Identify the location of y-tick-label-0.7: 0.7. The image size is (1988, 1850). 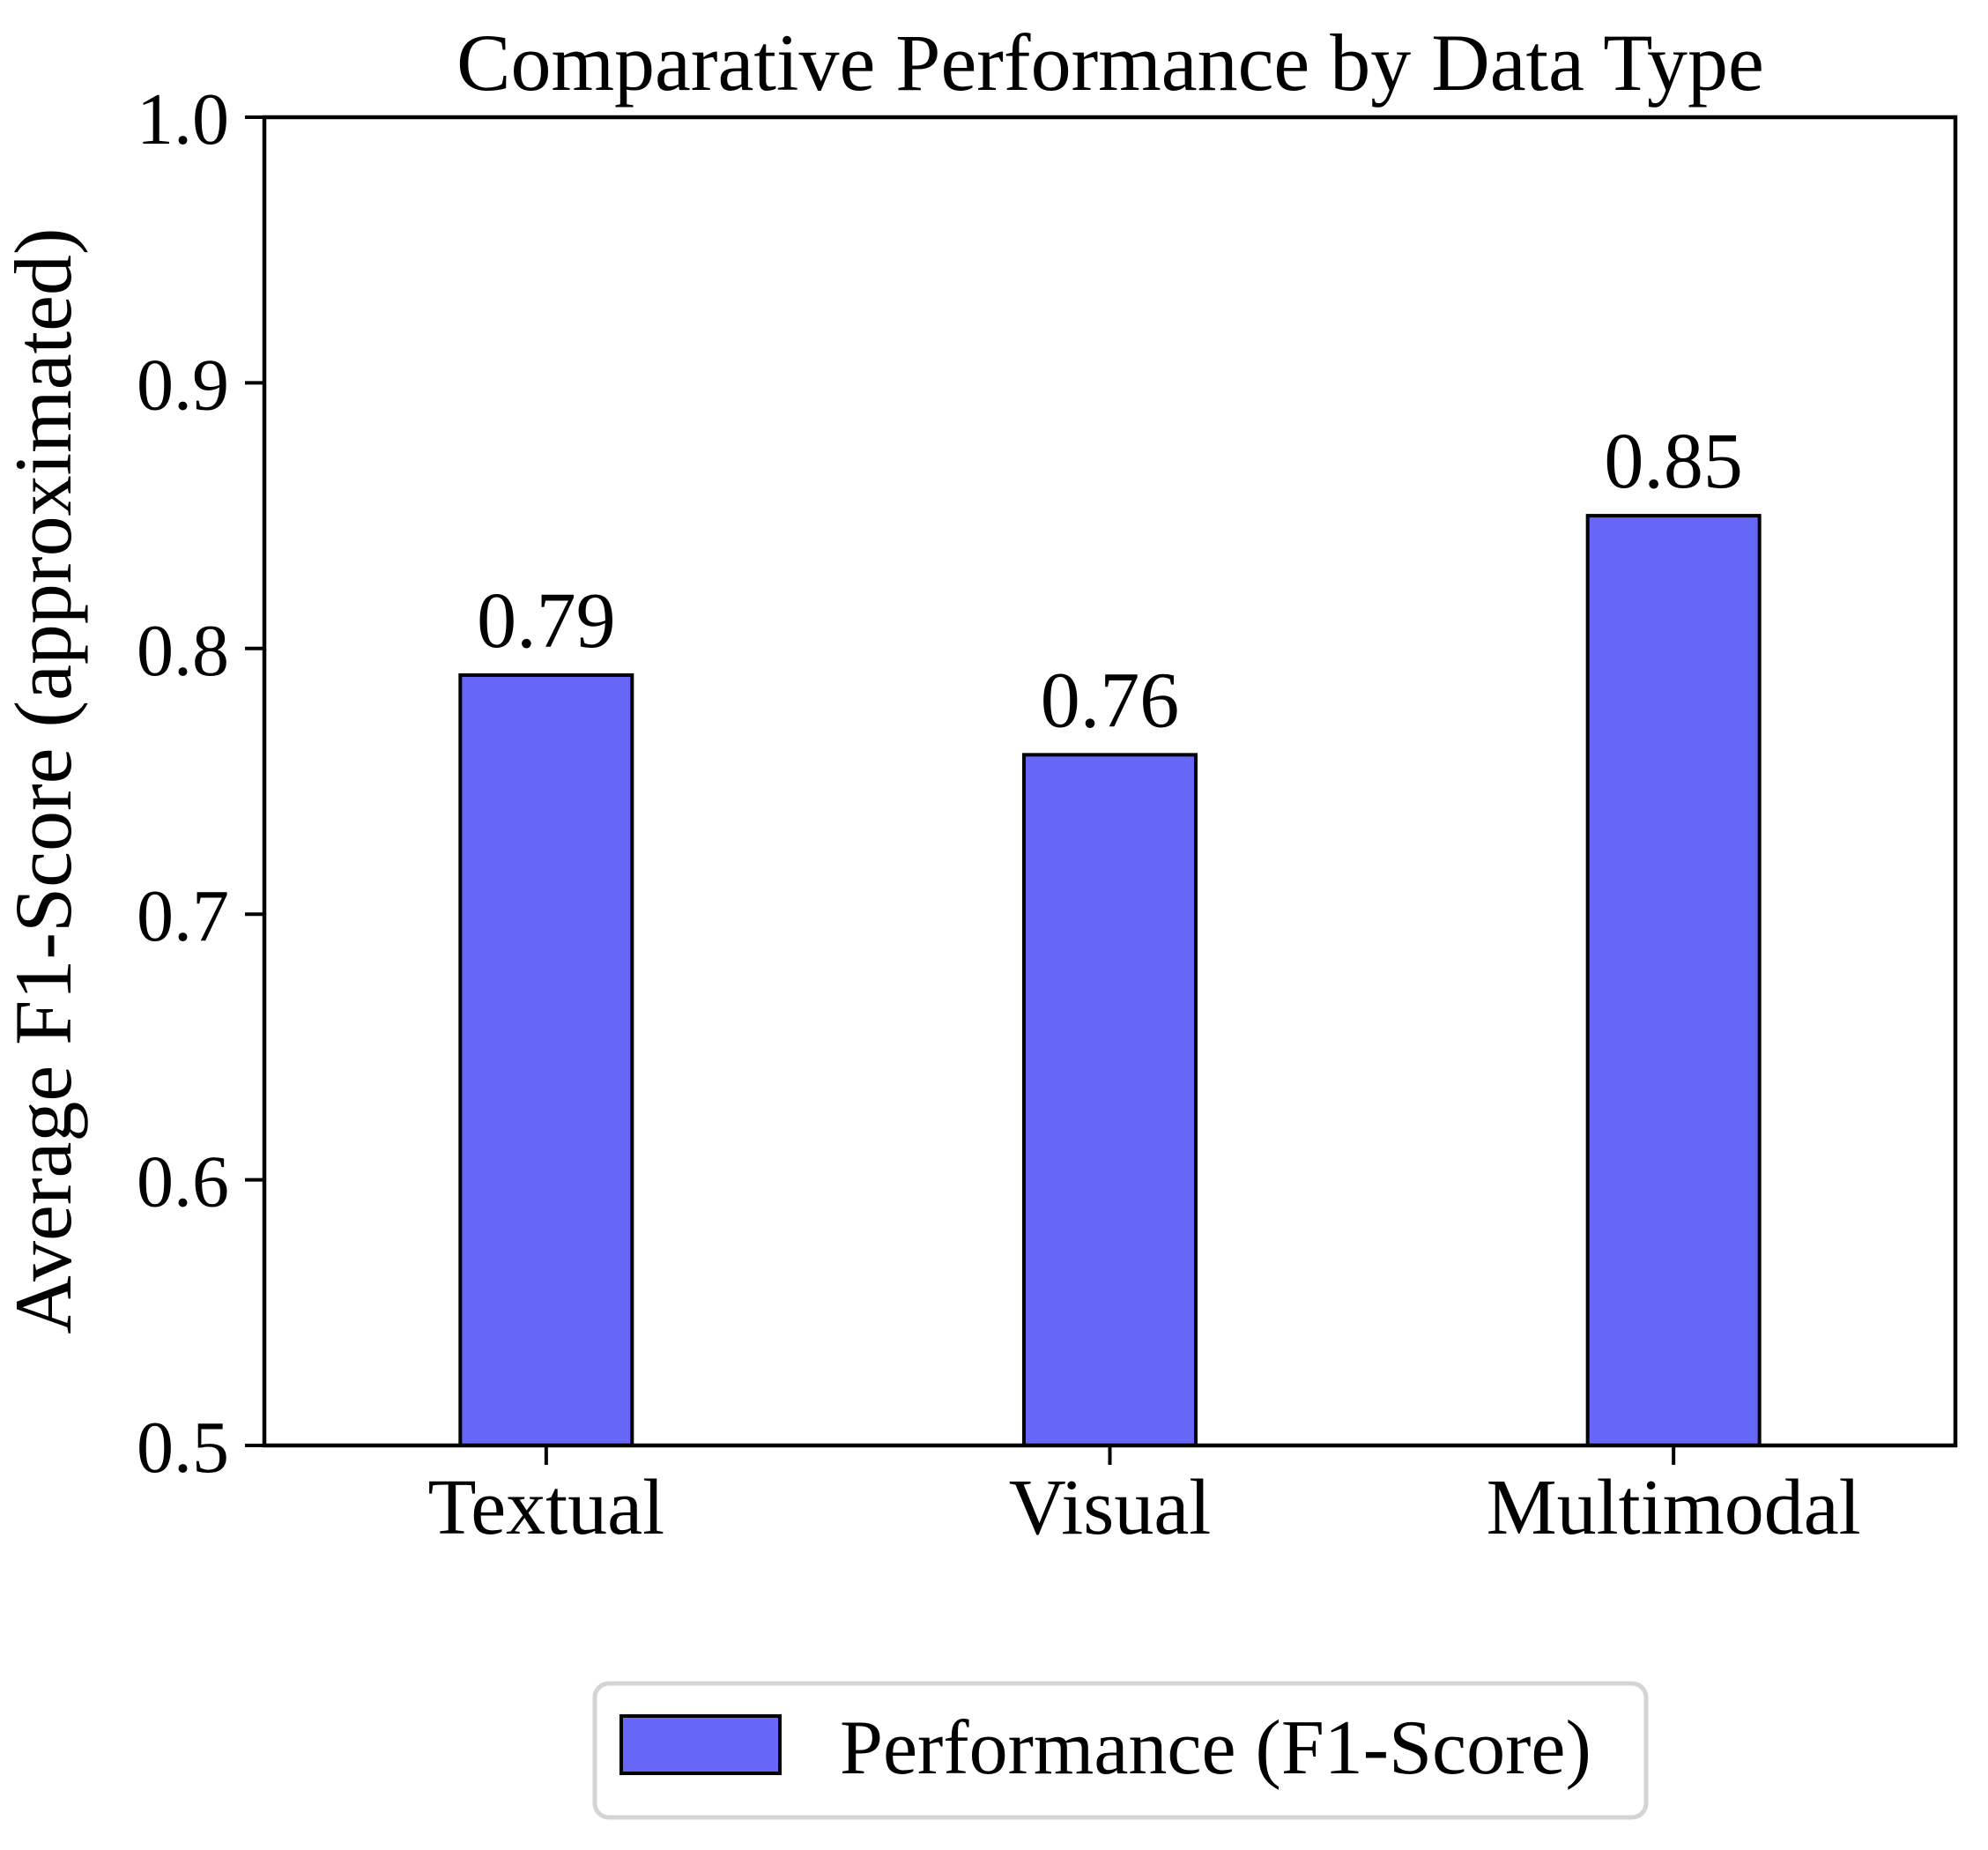
(183, 916).